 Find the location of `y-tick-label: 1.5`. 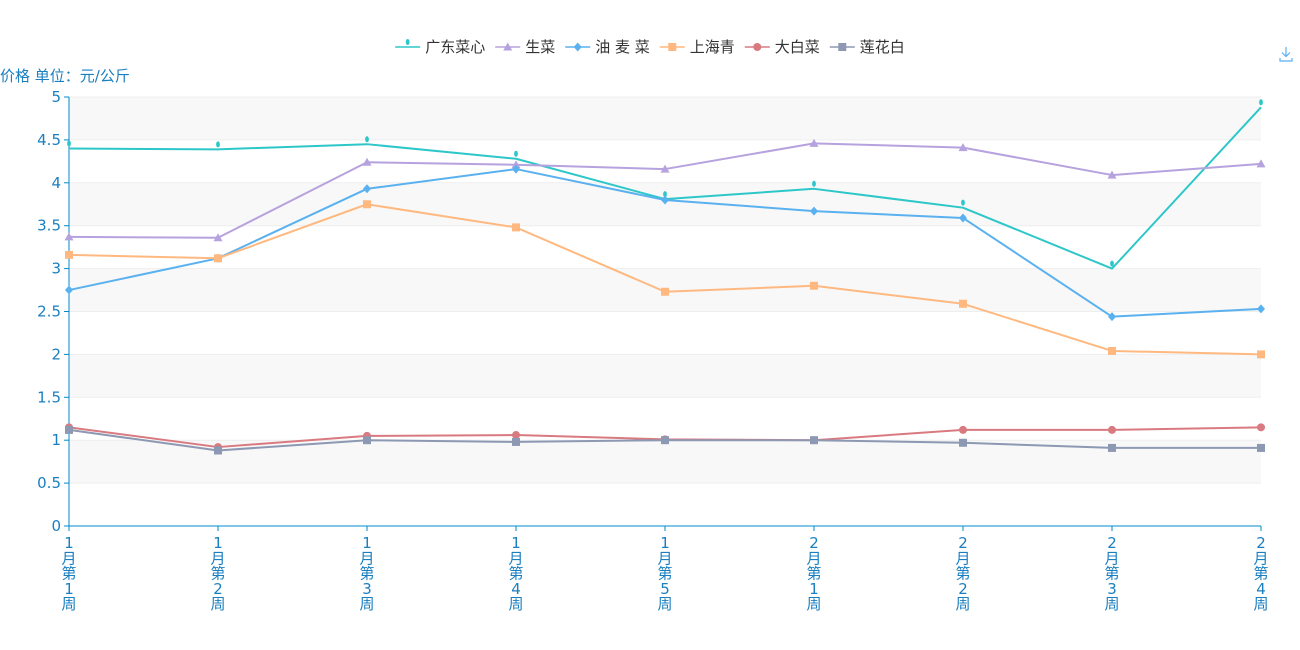

y-tick-label: 1.5 is located at coordinates (49, 397).